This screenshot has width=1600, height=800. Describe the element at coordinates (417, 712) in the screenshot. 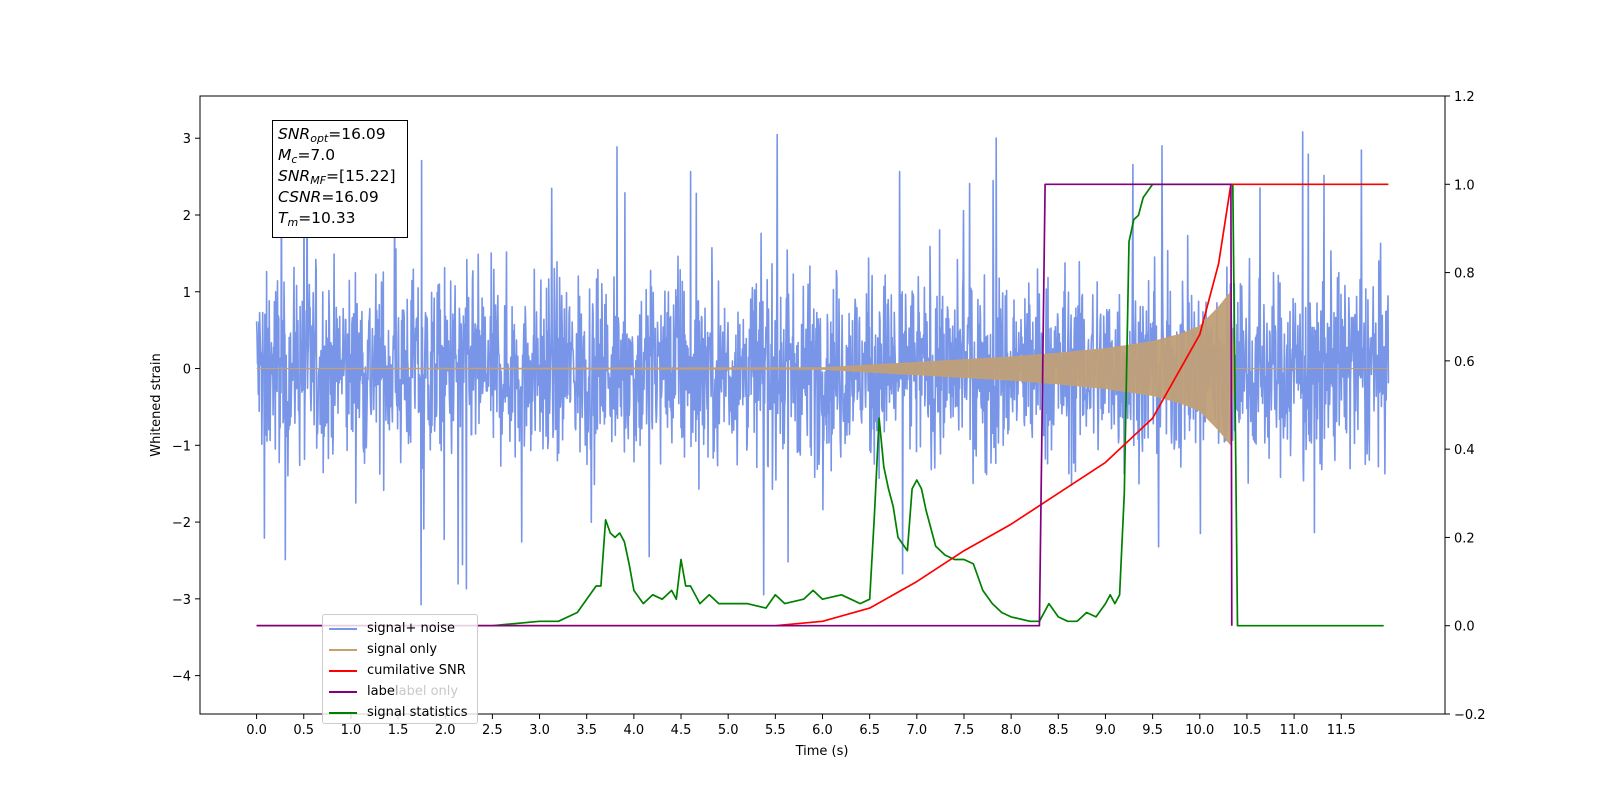

I see `legend-label: signal statistics` at that location.